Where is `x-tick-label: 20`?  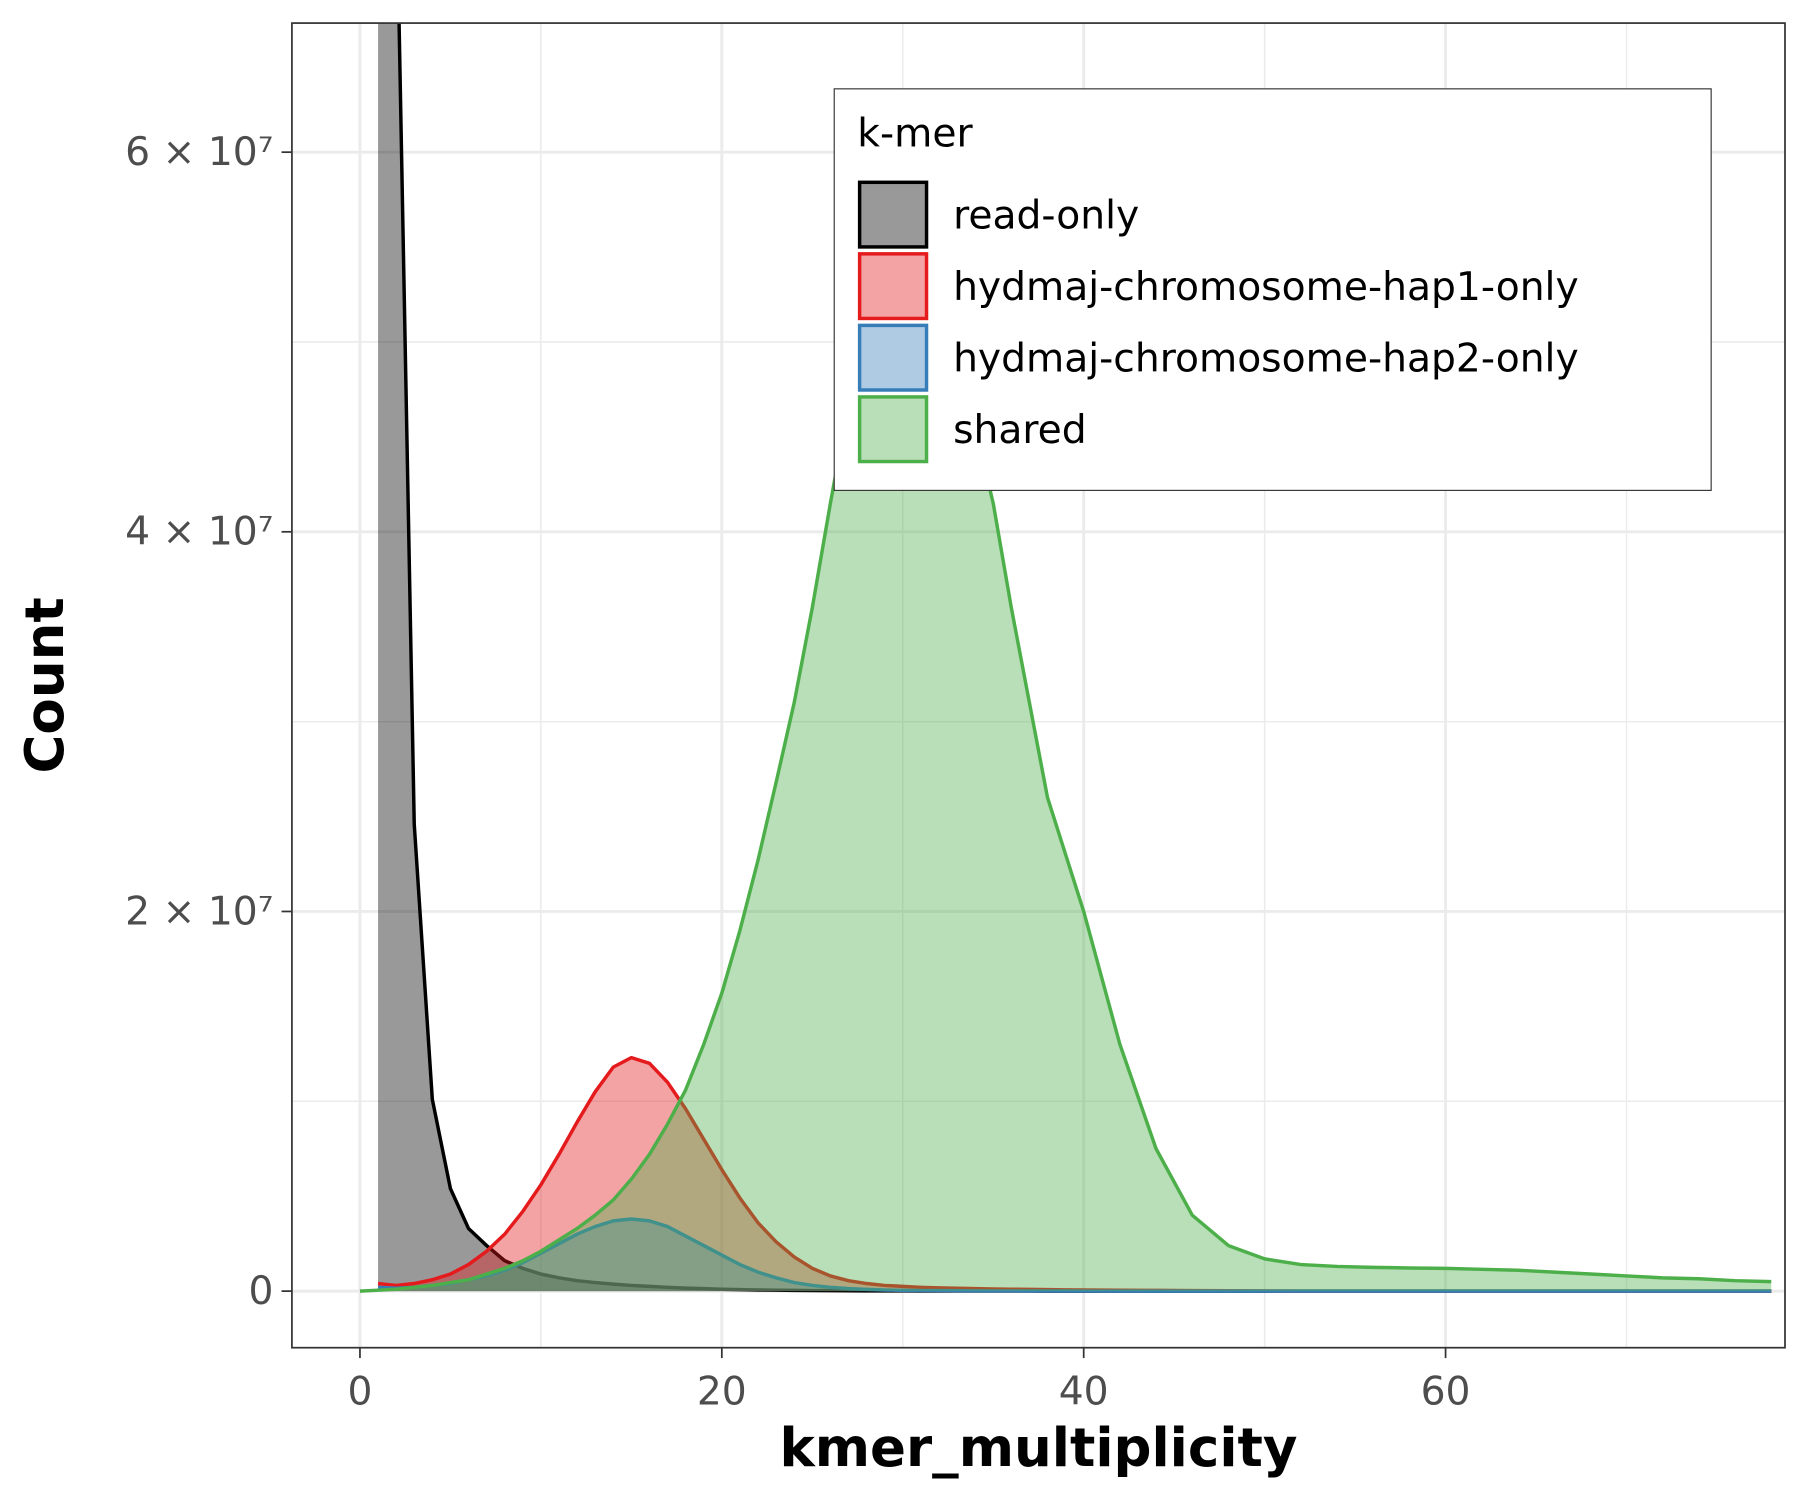
x-tick-label: 20 is located at coordinates (722, 1391).